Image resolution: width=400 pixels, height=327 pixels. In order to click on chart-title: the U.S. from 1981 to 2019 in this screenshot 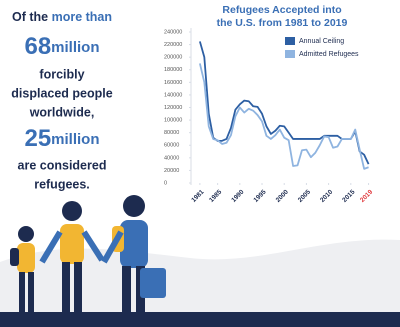, I will do `click(282, 23)`.